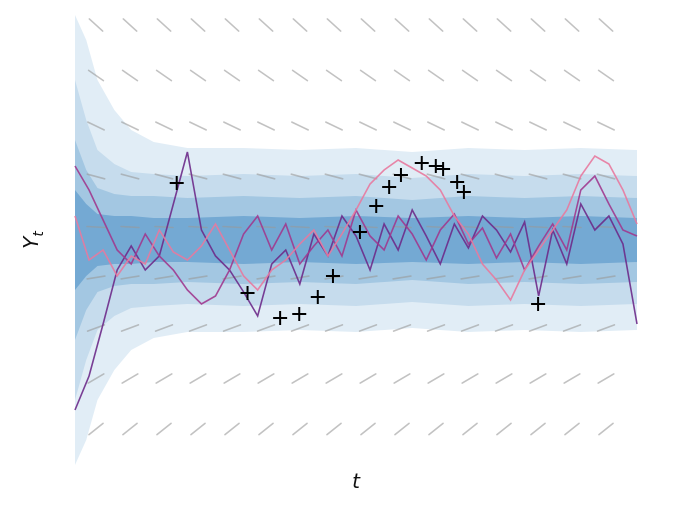  I want to click on y-label-main: Y, so click(31, 242).